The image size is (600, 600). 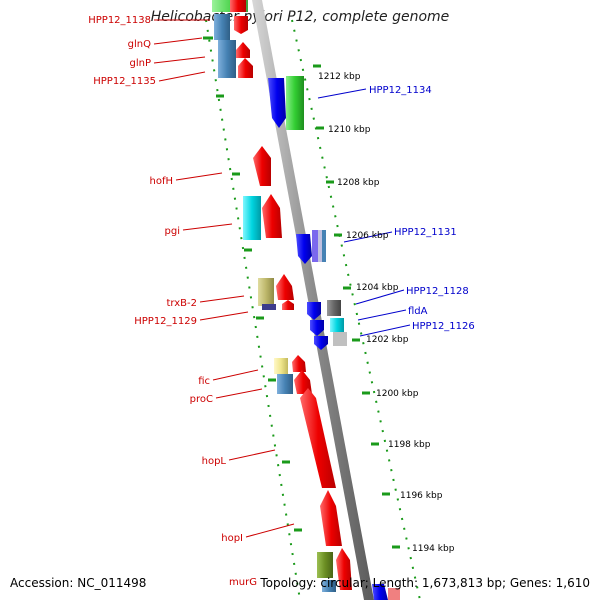 What do you see at coordinates (78, 583) in the screenshot?
I see `accession-label: Accession: NC_011498` at bounding box center [78, 583].